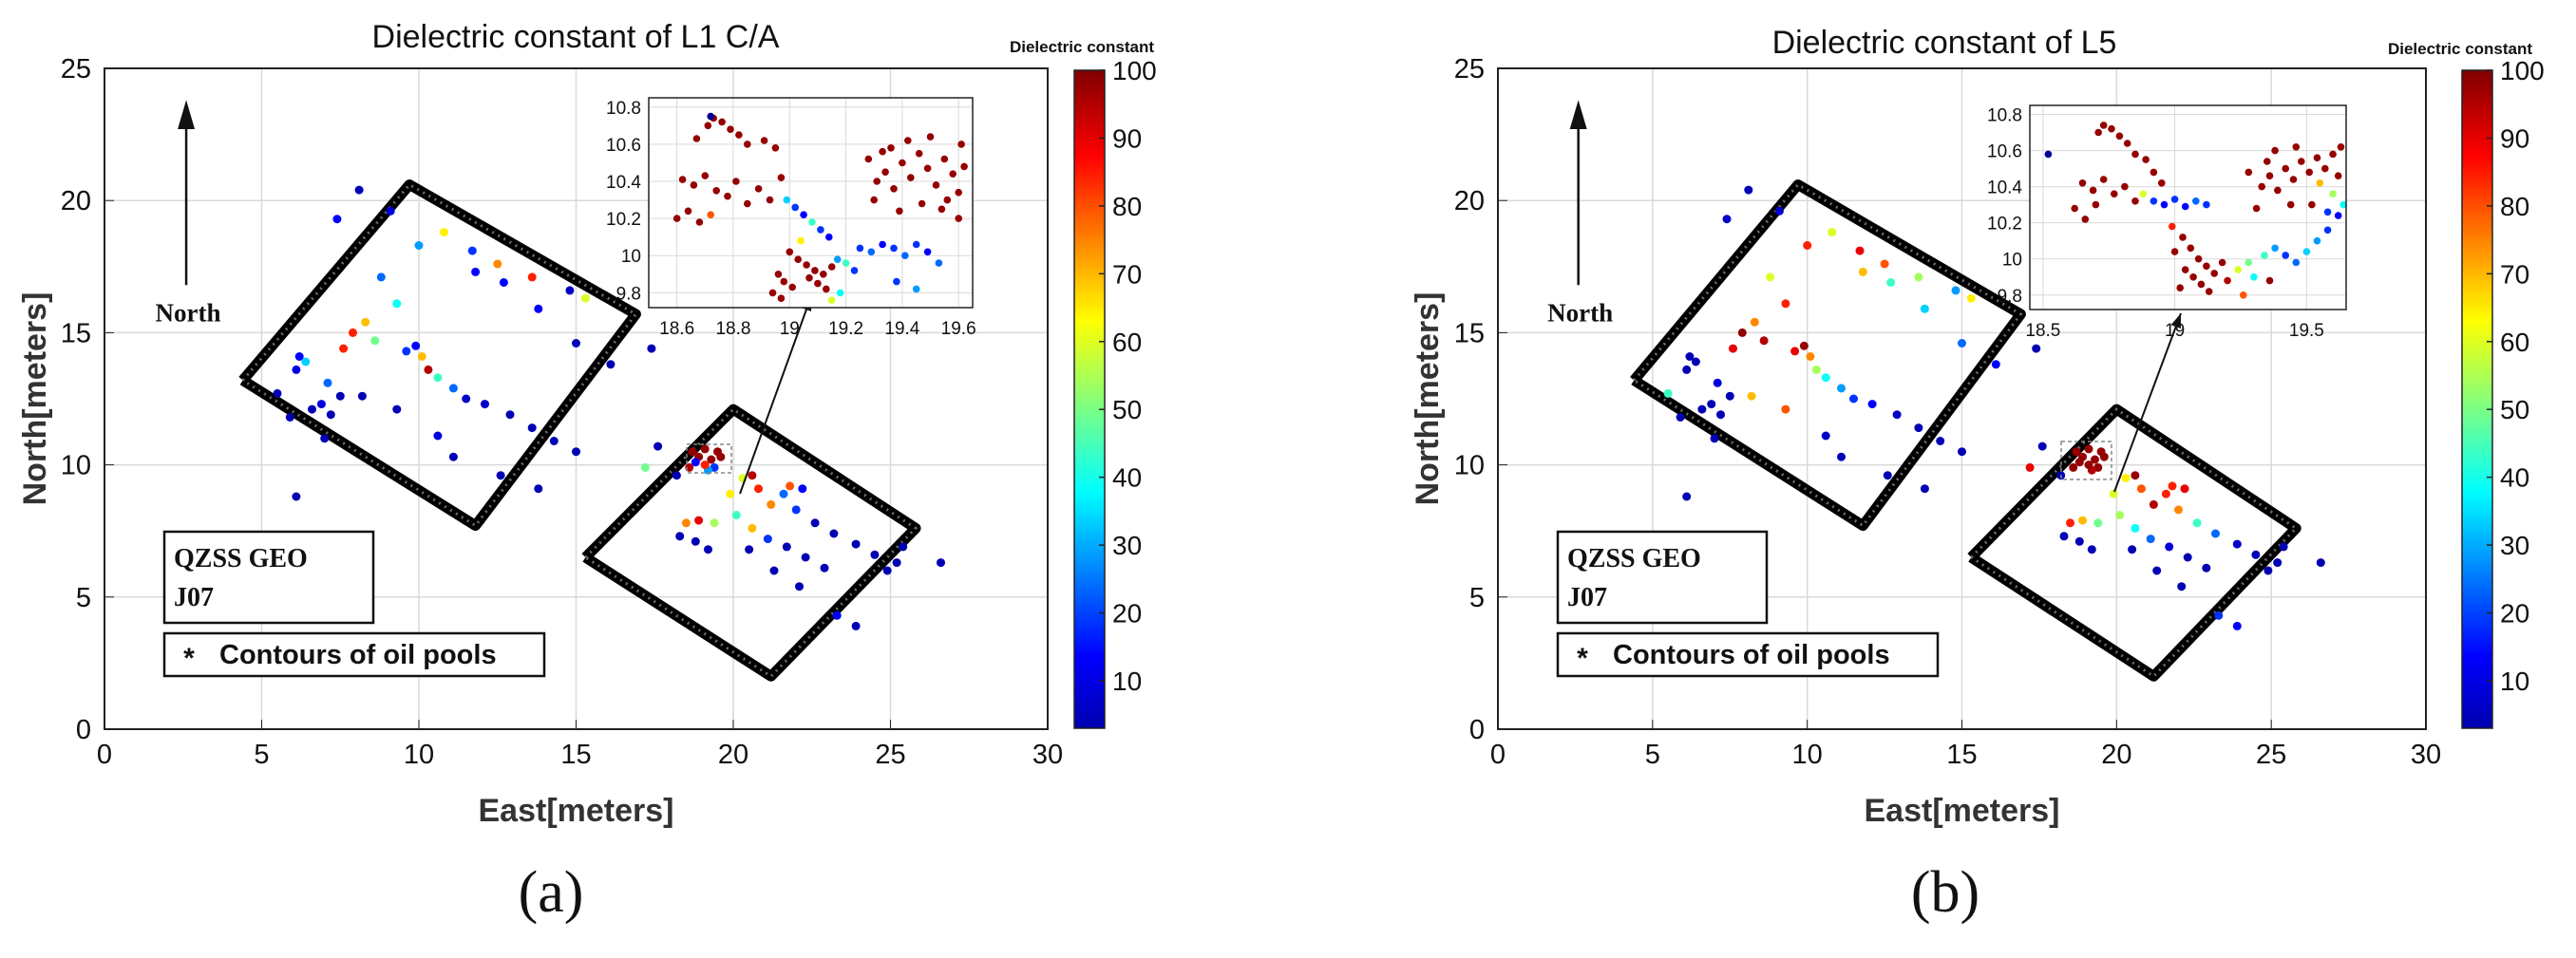 The height and width of the screenshot is (958, 2576). What do you see at coordinates (2514, 410) in the screenshot?
I see `colorbar-tick-label: 50` at bounding box center [2514, 410].